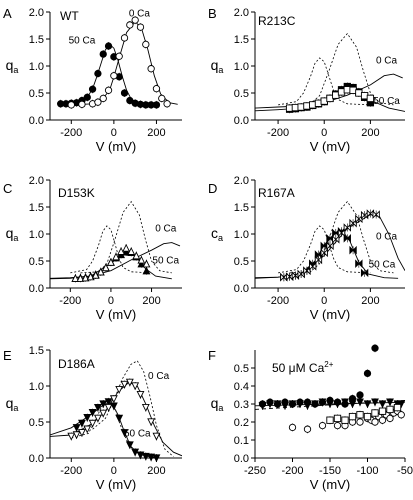 The image size is (413, 500). What do you see at coordinates (241, 387) in the screenshot?
I see `y-tick-label: 0.4` at bounding box center [241, 387].